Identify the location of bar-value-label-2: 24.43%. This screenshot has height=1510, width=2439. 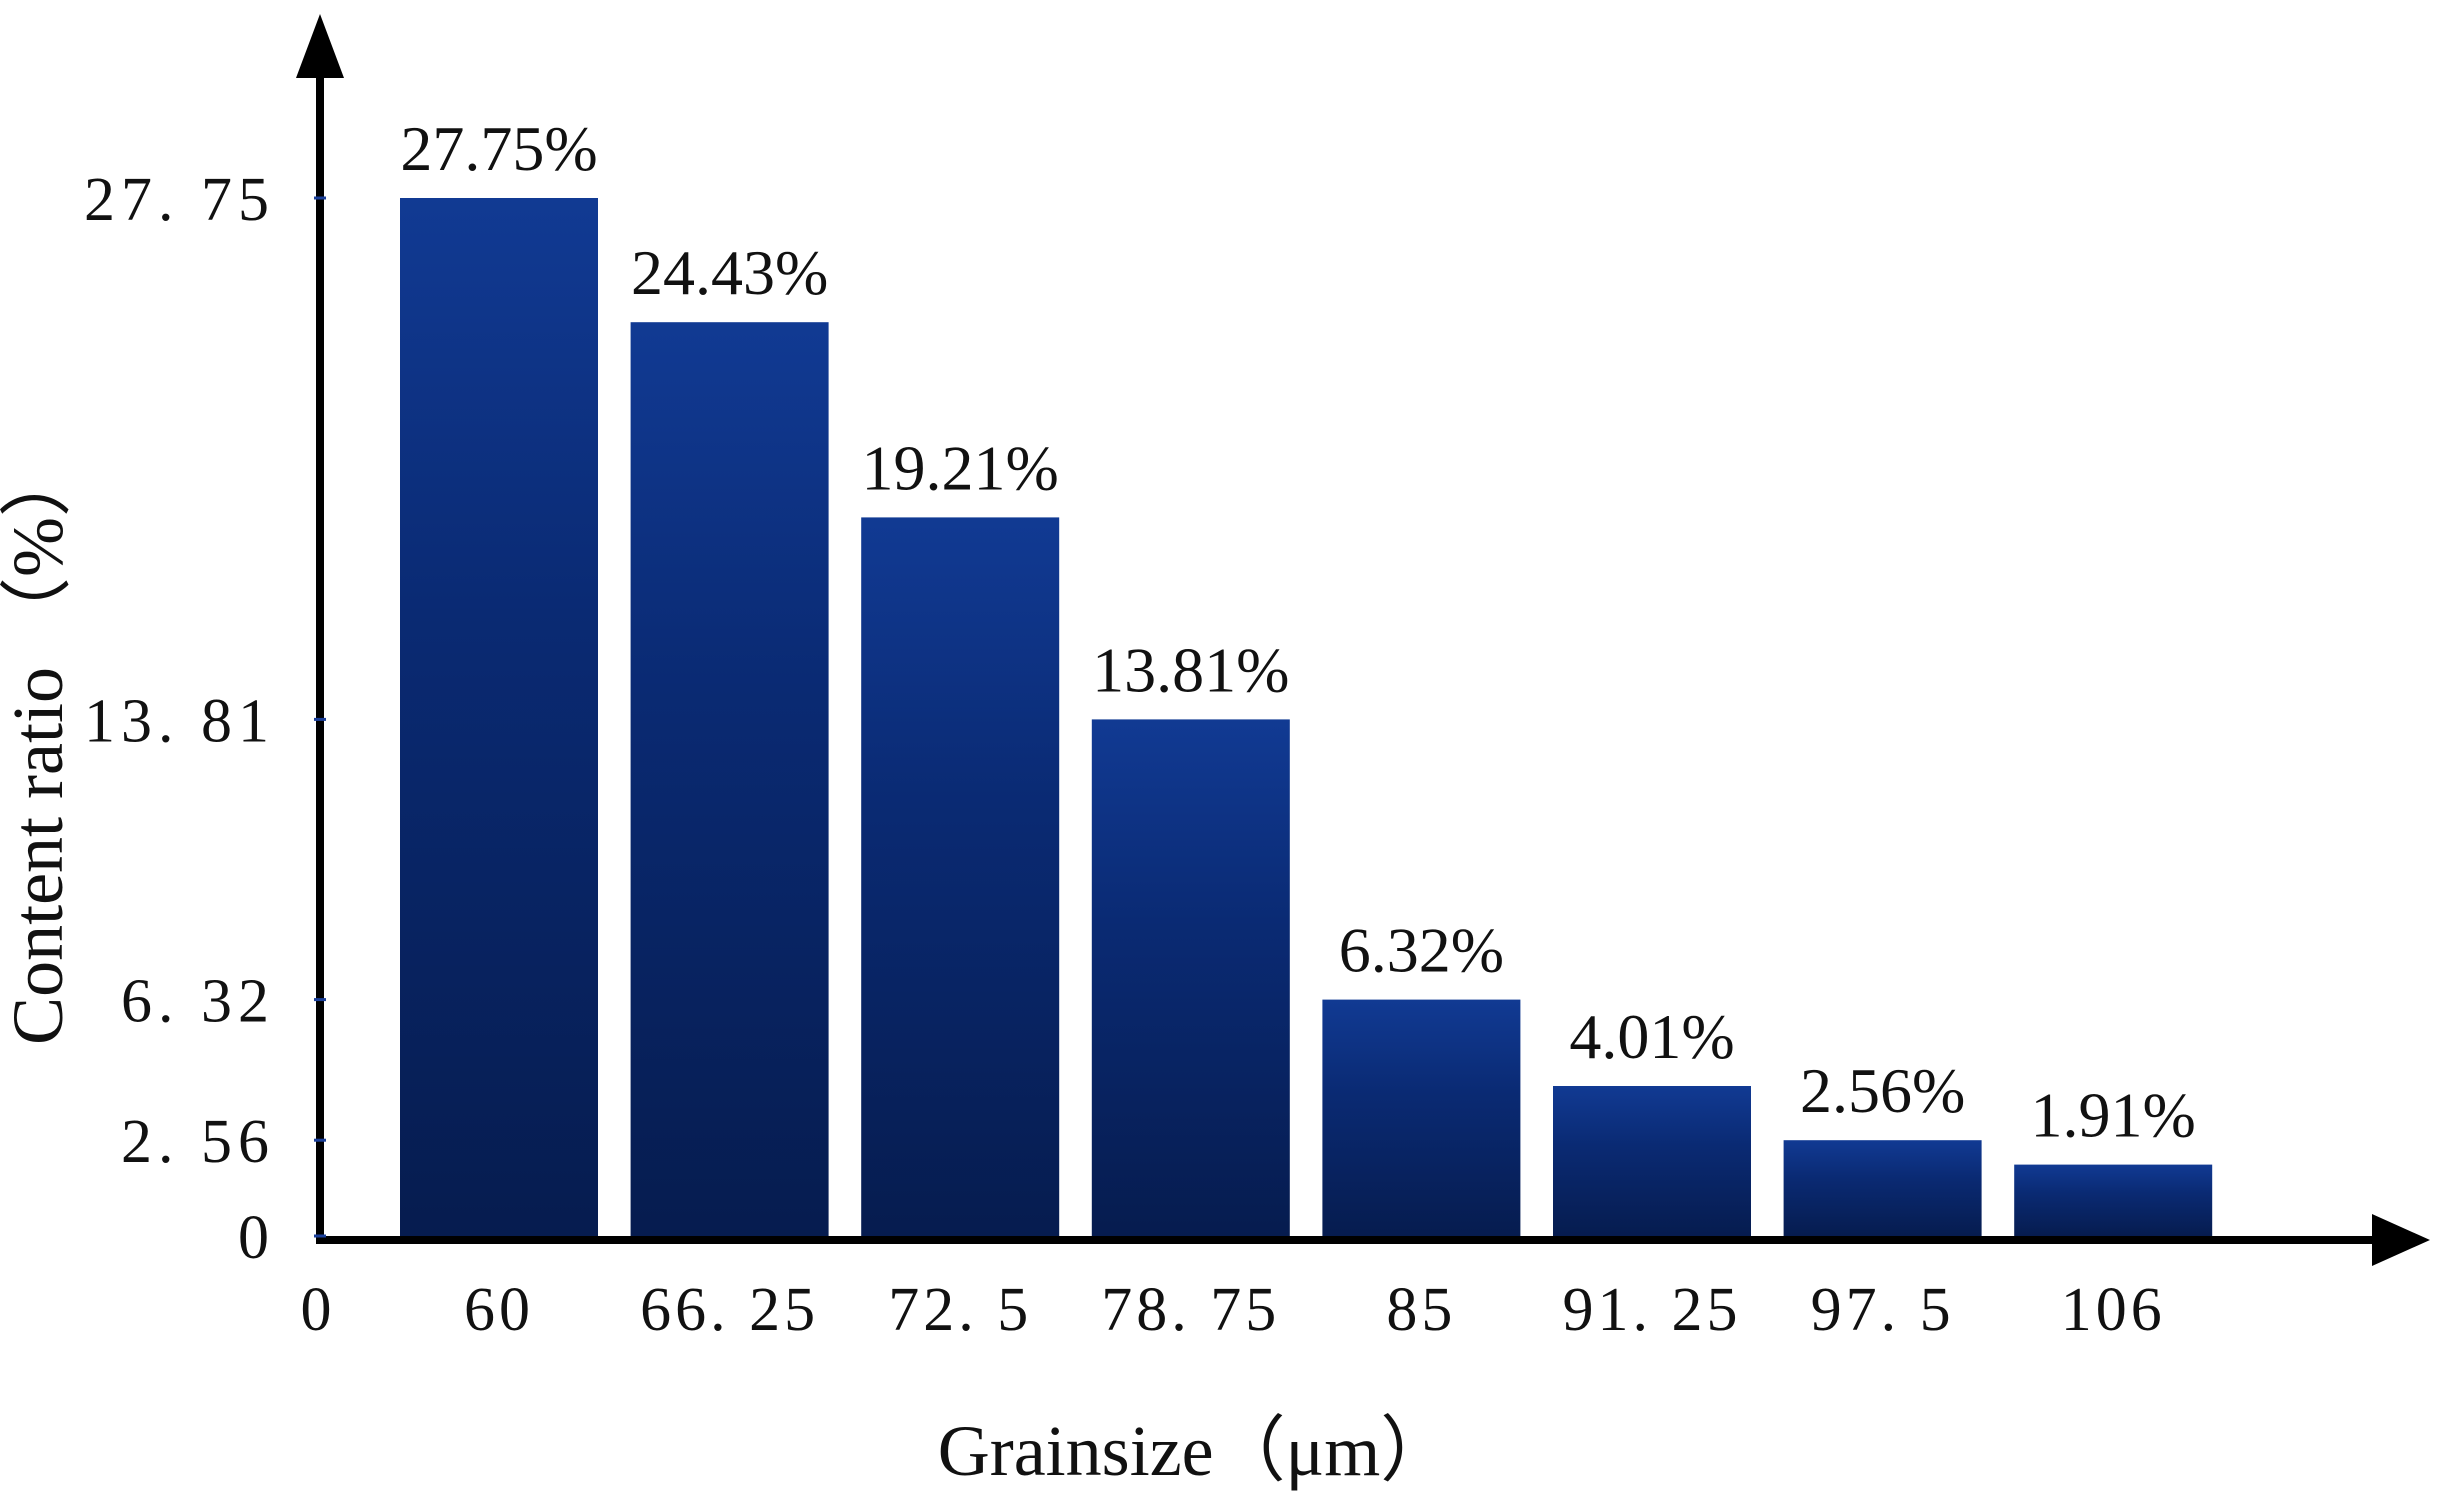
(729, 272).